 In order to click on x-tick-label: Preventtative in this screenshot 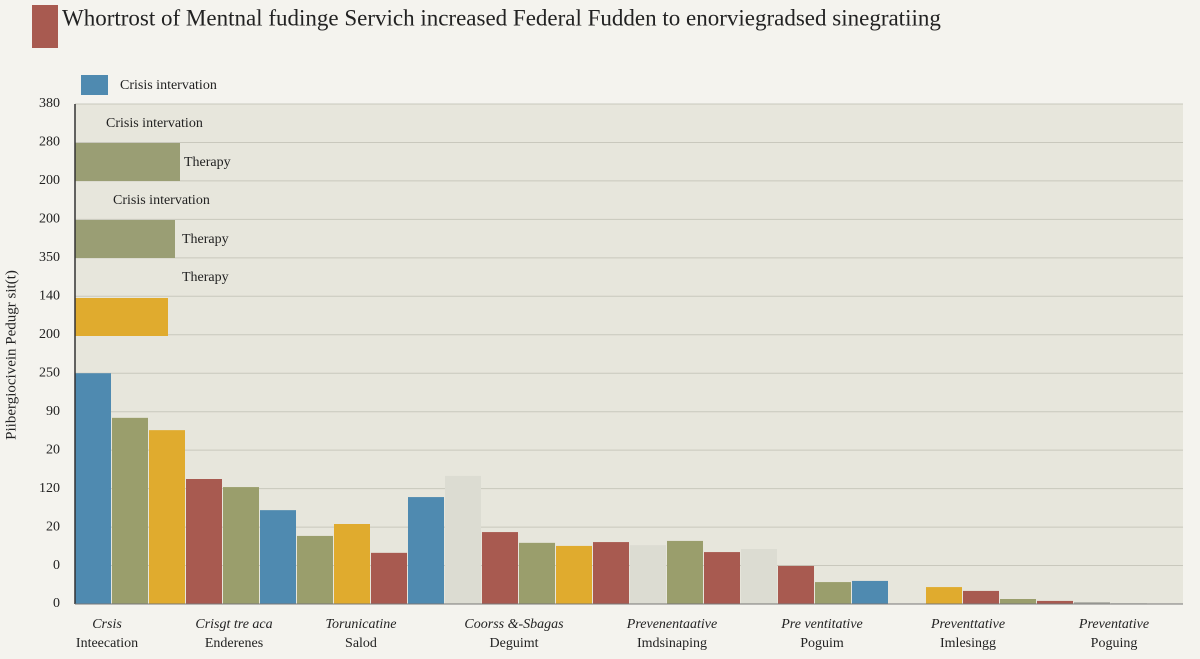, I will do `click(967, 624)`.